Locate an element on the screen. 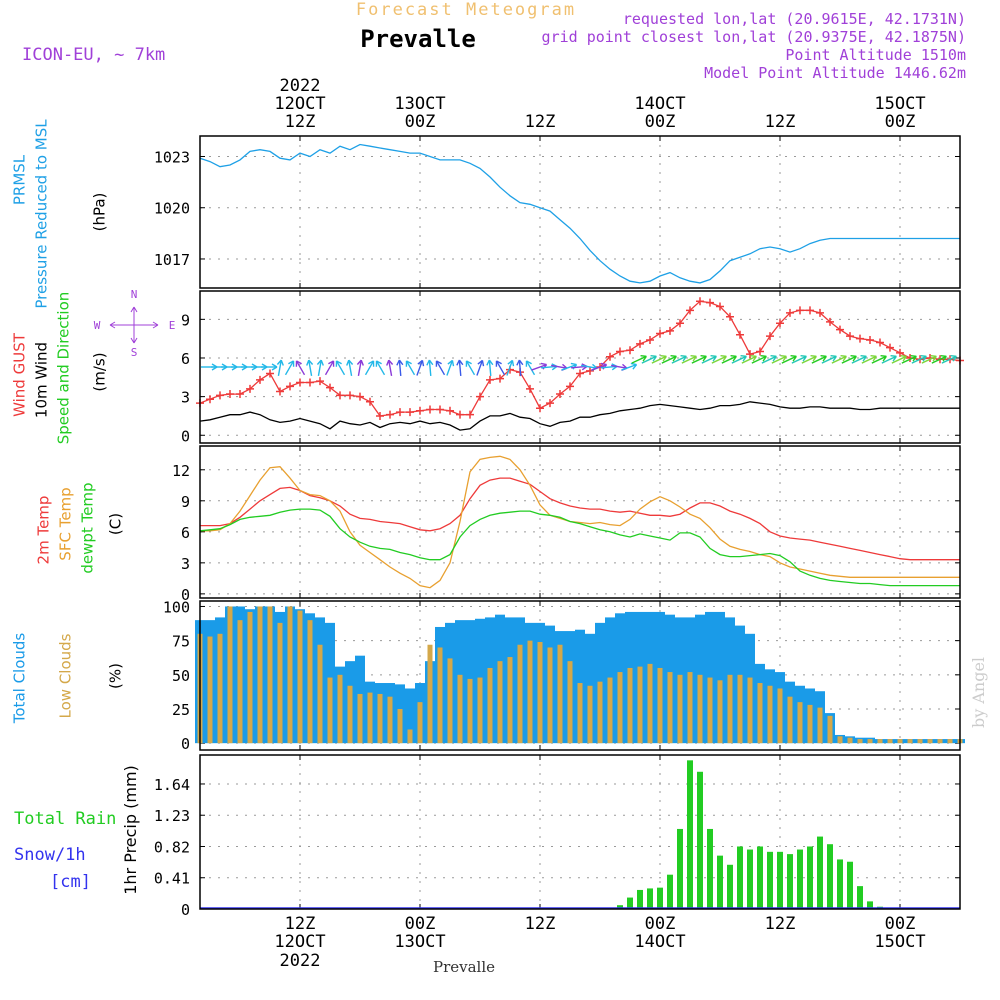 The image size is (1000, 1000). series-line is located at coordinates (580, 358).